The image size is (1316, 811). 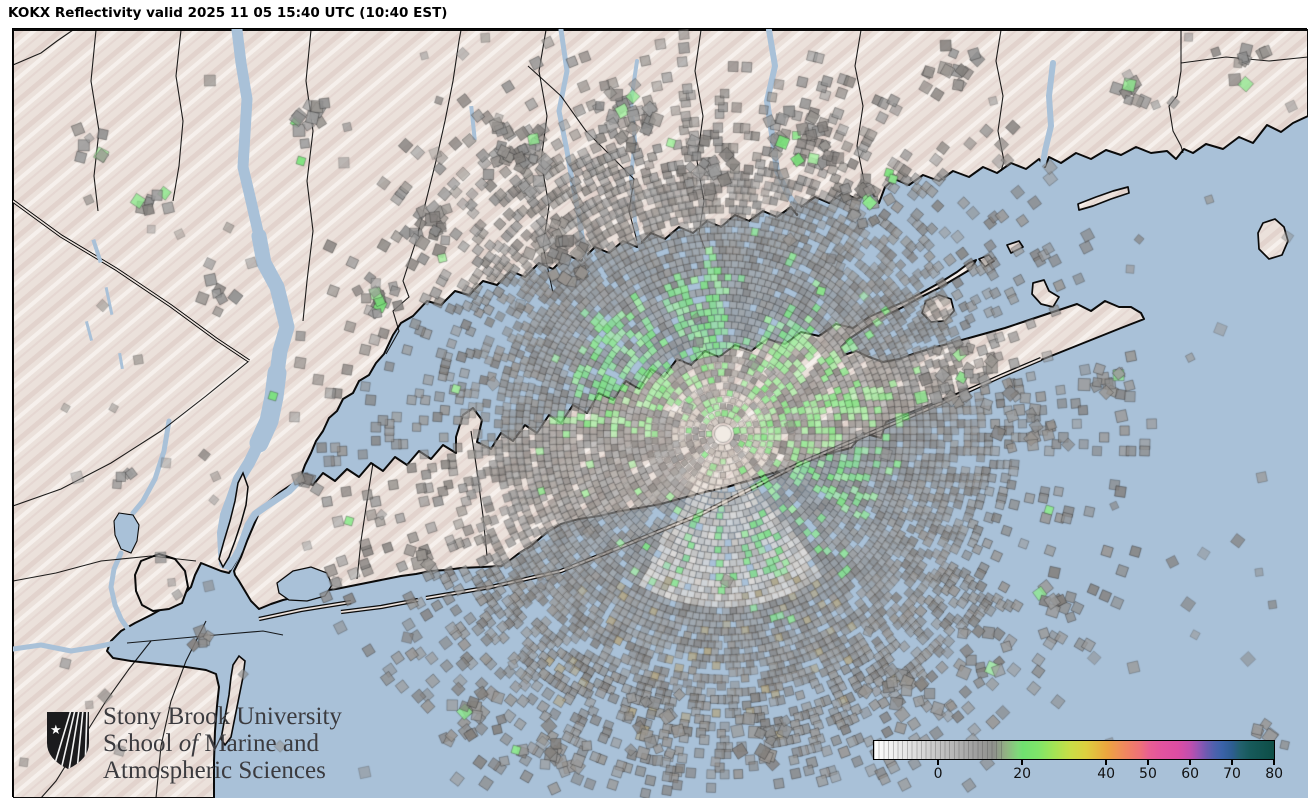 What do you see at coordinates (938, 774) in the screenshot?
I see `colorbar-tick-label: 0` at bounding box center [938, 774].